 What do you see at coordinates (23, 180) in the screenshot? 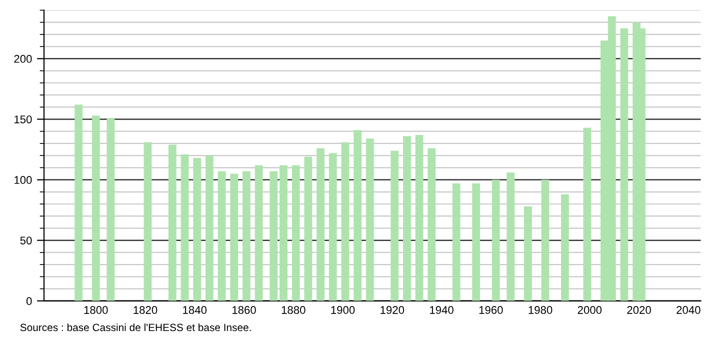
I see `y-tick-label: 100` at bounding box center [23, 180].